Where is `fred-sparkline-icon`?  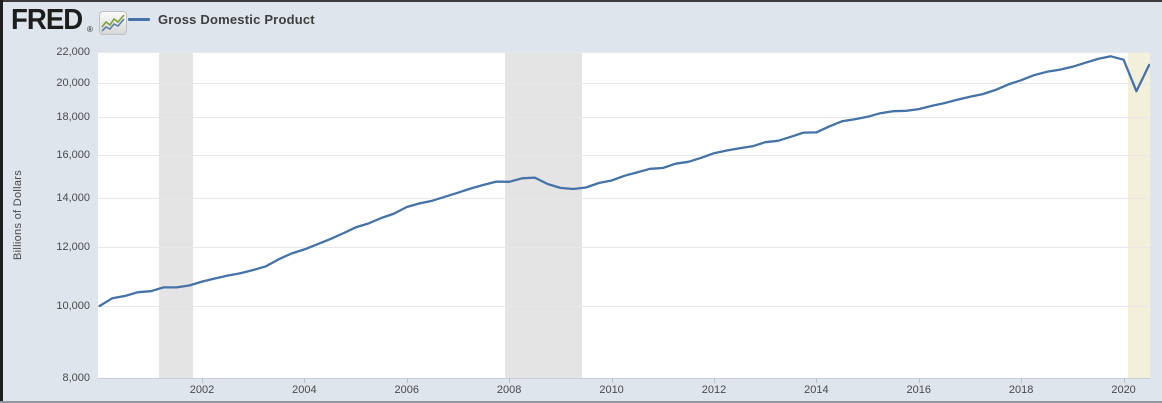
fred-sparkline-icon is located at coordinates (112, 25).